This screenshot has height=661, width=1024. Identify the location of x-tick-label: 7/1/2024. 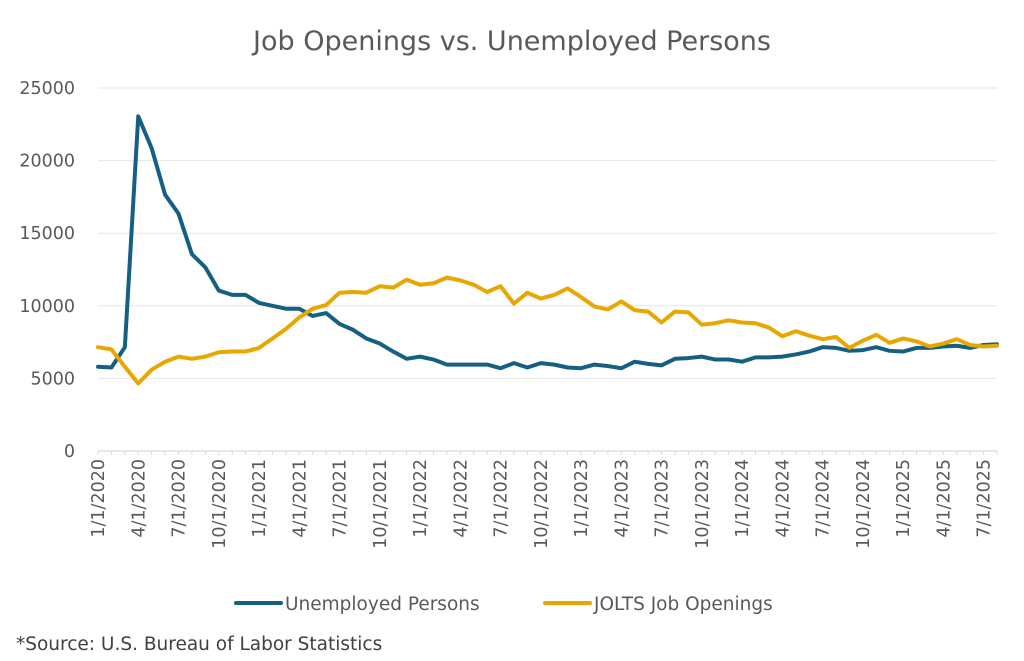
(824, 498).